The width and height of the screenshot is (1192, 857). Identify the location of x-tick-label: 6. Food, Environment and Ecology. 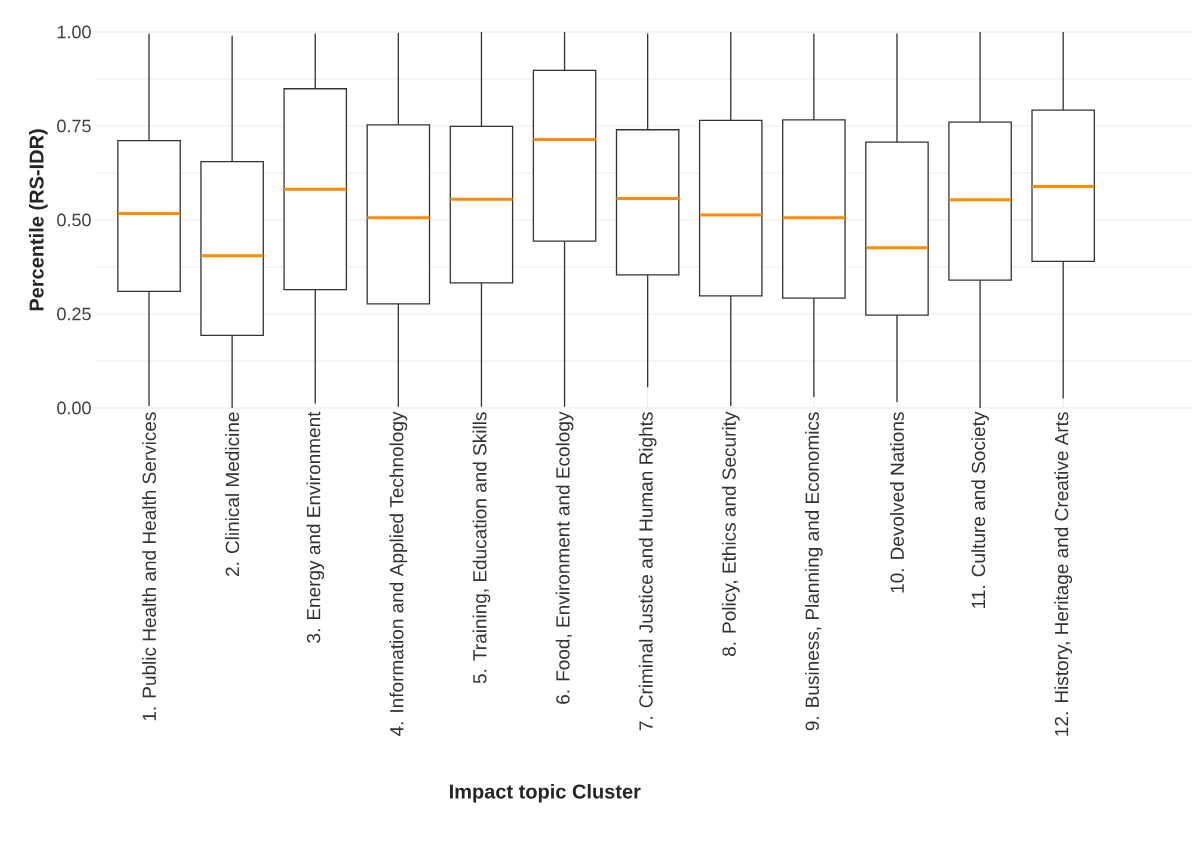
(564, 557).